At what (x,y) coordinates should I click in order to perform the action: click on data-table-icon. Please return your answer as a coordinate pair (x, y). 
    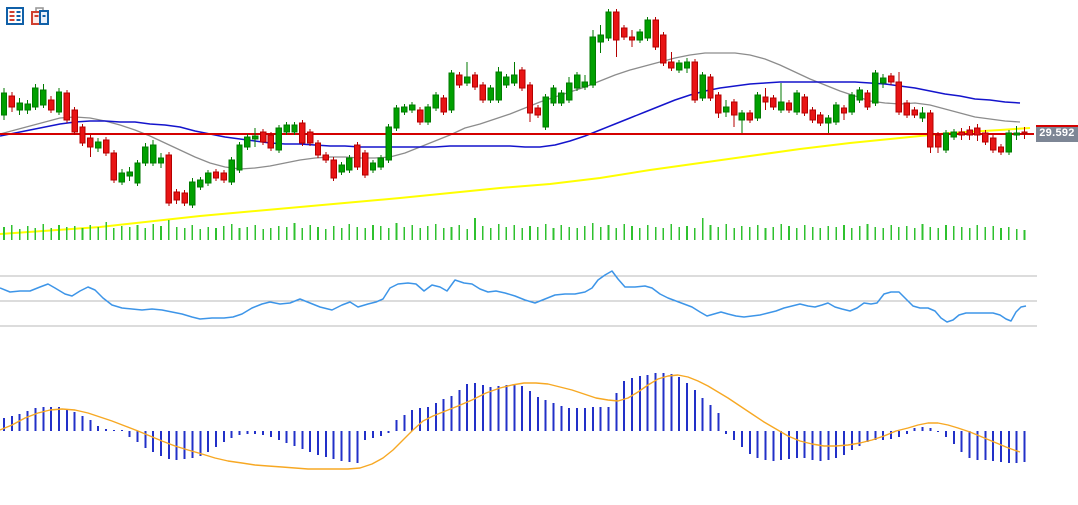
    Looking at the image, I should click on (15, 16).